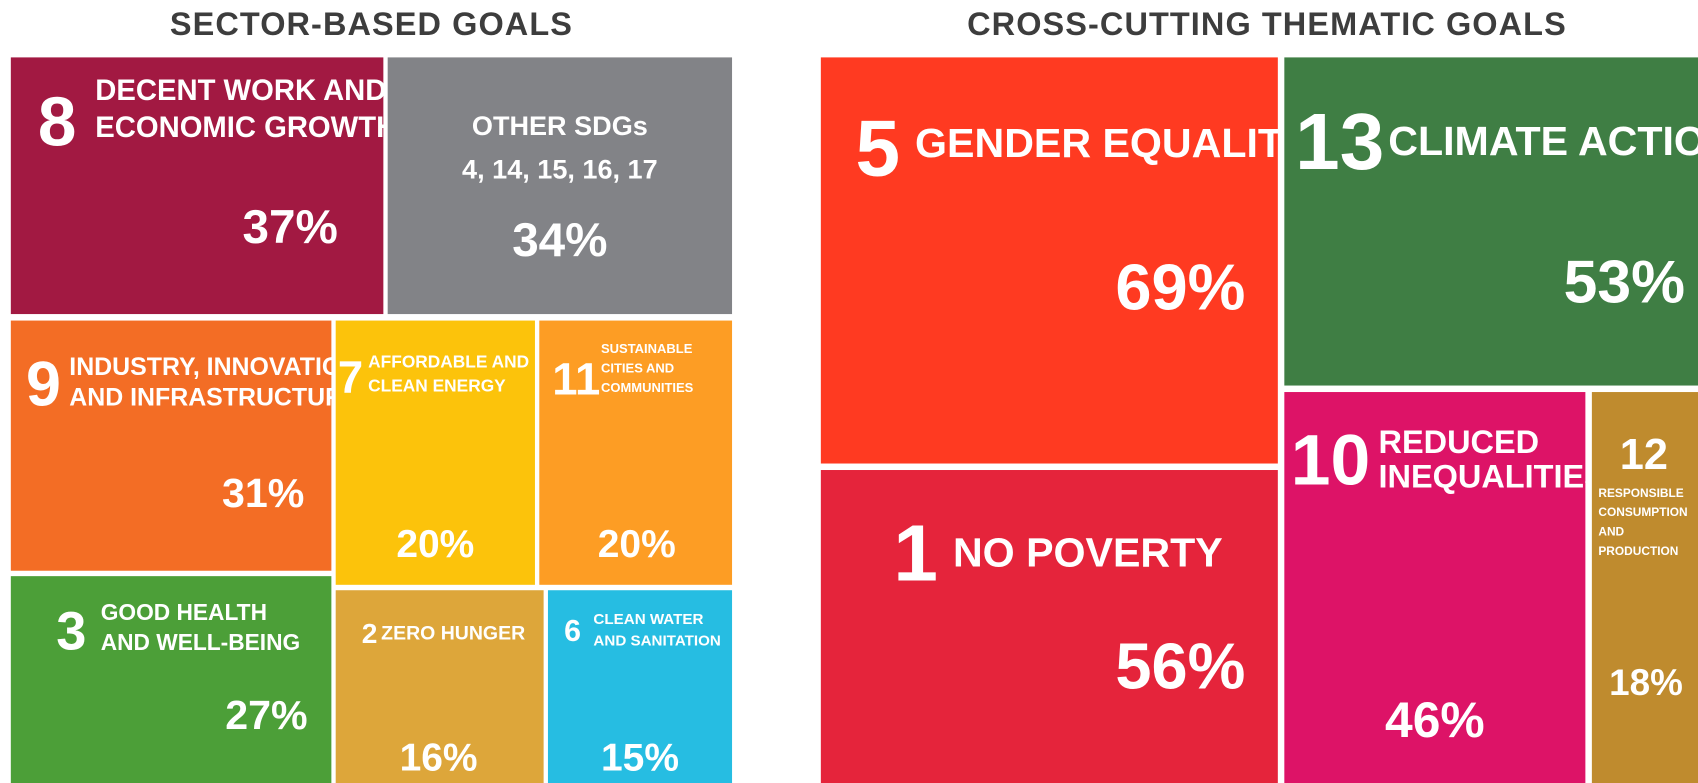 Image resolution: width=1698 pixels, height=783 pixels. I want to click on section-title: CROSS-CUTTING THEMATIC GOALS, so click(1267, 24).